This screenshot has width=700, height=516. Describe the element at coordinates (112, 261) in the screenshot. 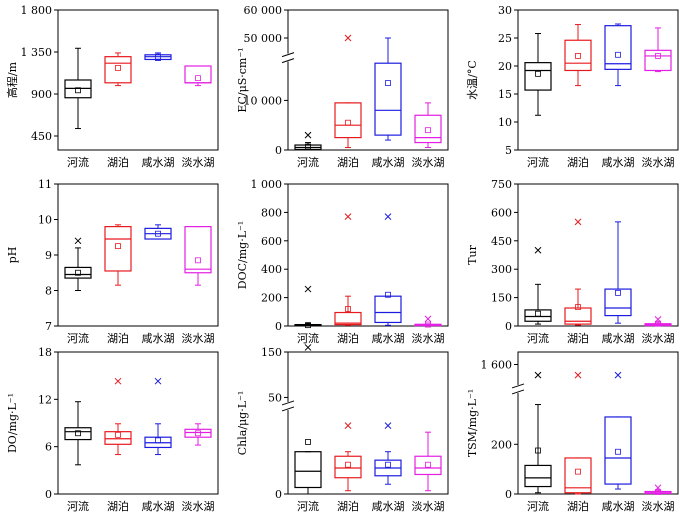

I see `panel-ph: 7 8 9 10 11 pH 河流 湖泊 咸水湖 淡水湖` at that location.